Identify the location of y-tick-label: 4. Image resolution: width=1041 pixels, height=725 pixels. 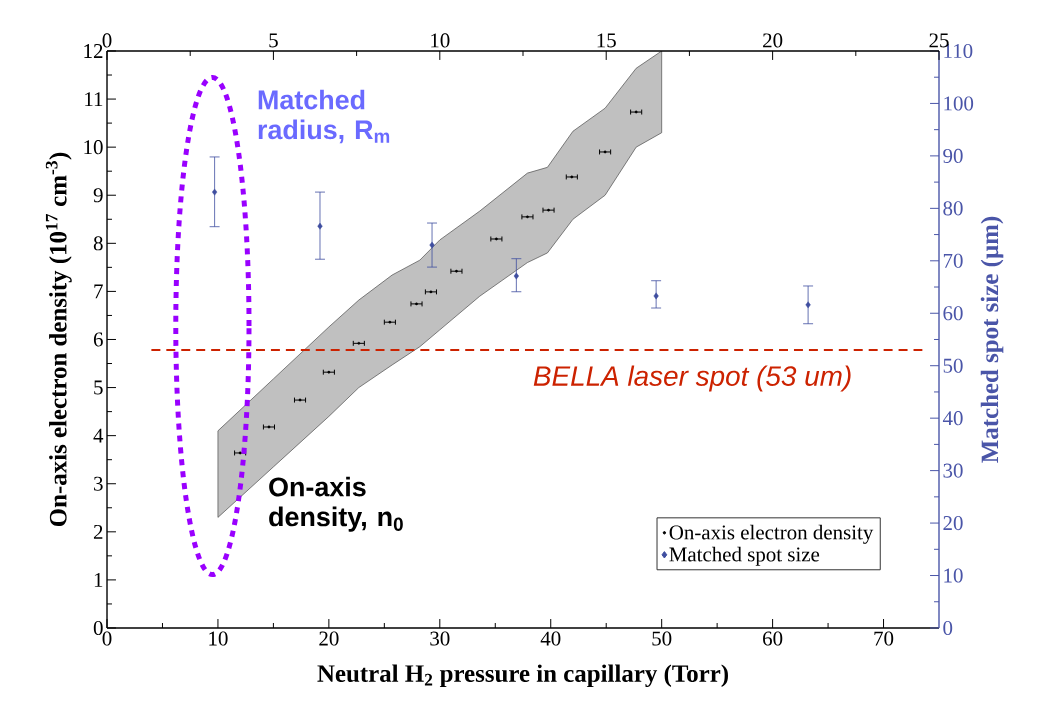
(98, 435).